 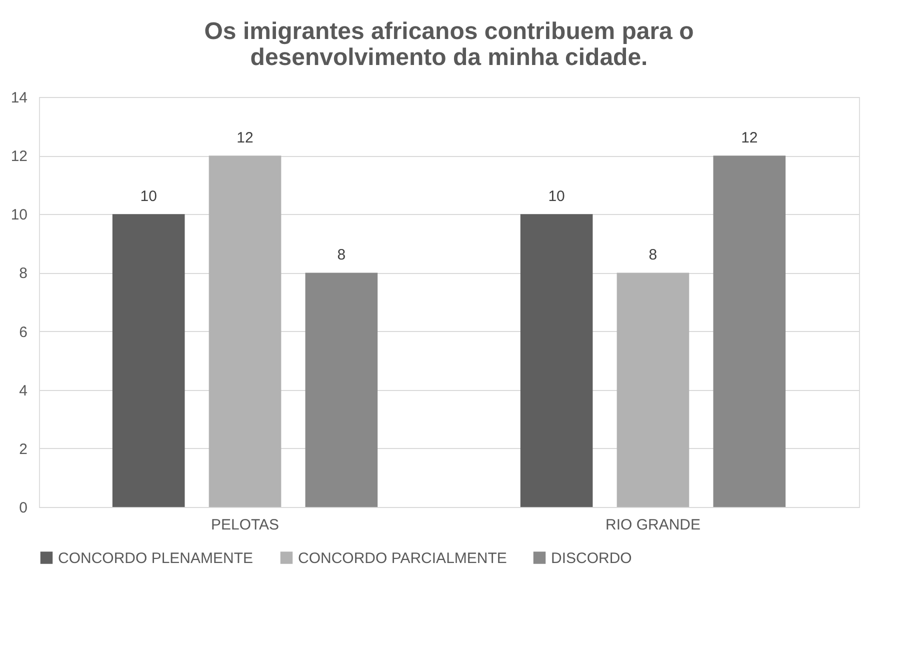 What do you see at coordinates (652, 525) in the screenshot?
I see `x-tick-label: RIO GRANDE` at bounding box center [652, 525].